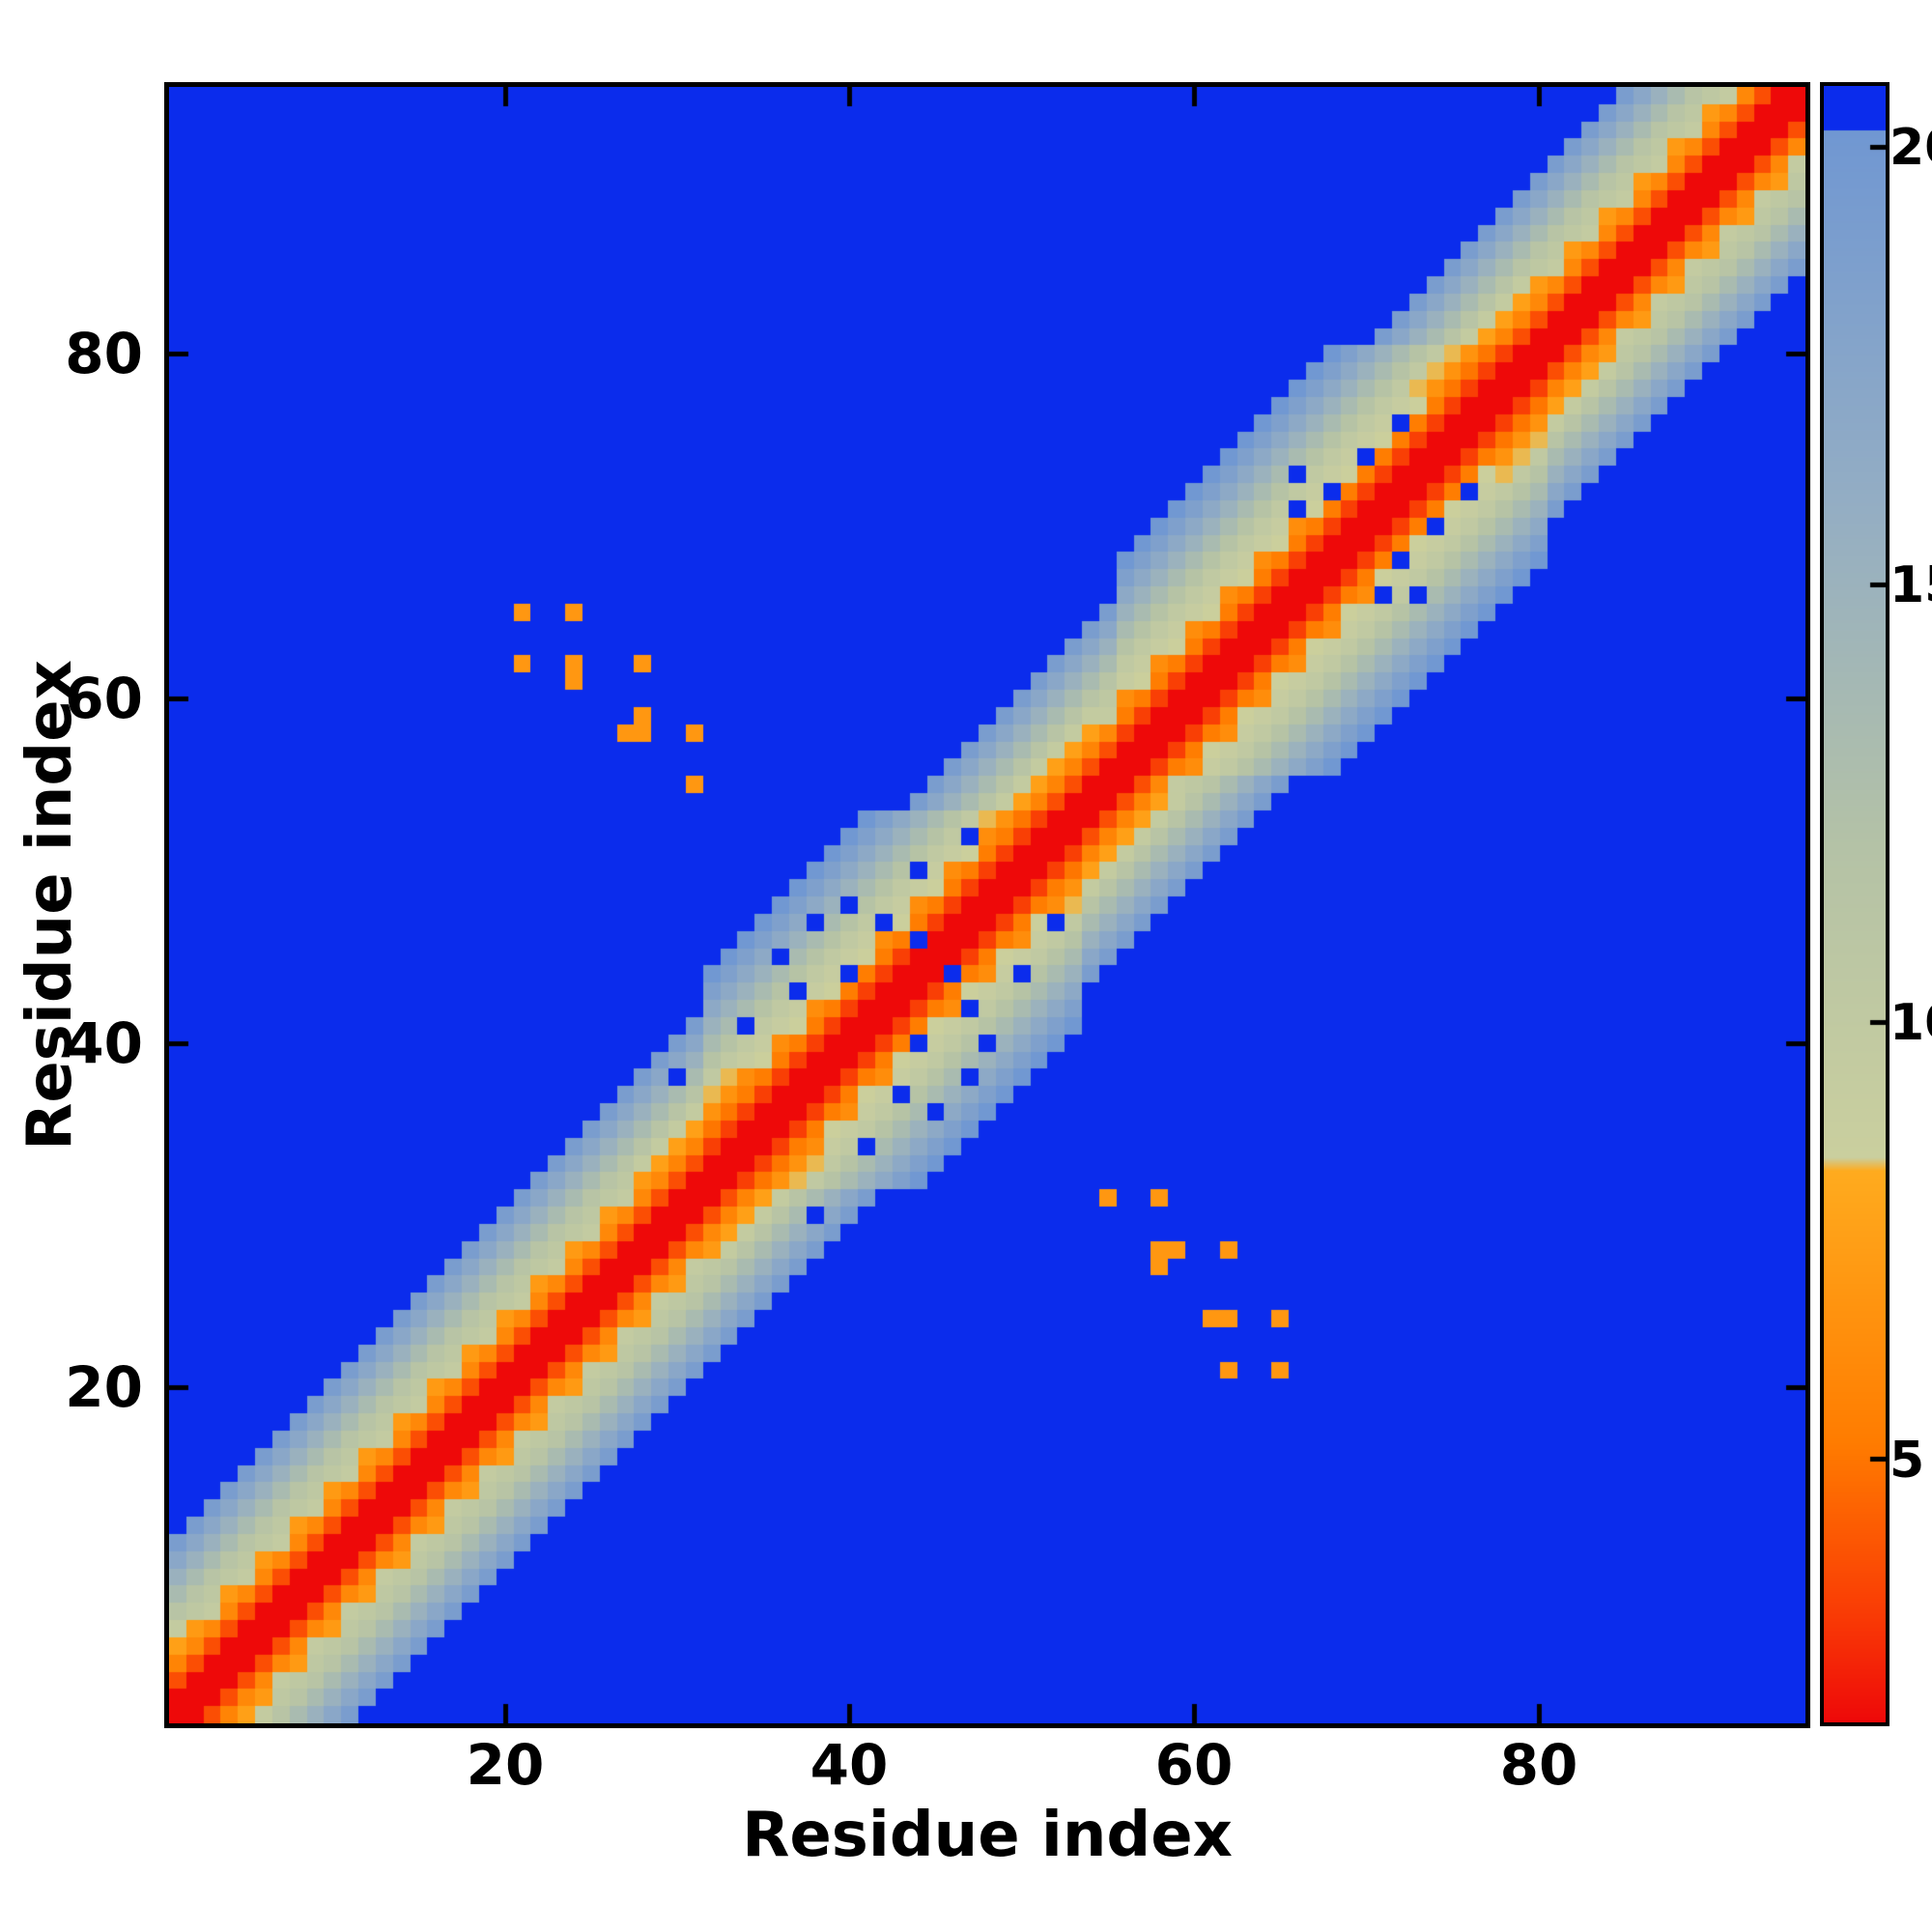 The height and width of the screenshot is (1932, 1932). What do you see at coordinates (1907, 1461) in the screenshot?
I see `colorbar-tick-label-5: 5` at bounding box center [1907, 1461].